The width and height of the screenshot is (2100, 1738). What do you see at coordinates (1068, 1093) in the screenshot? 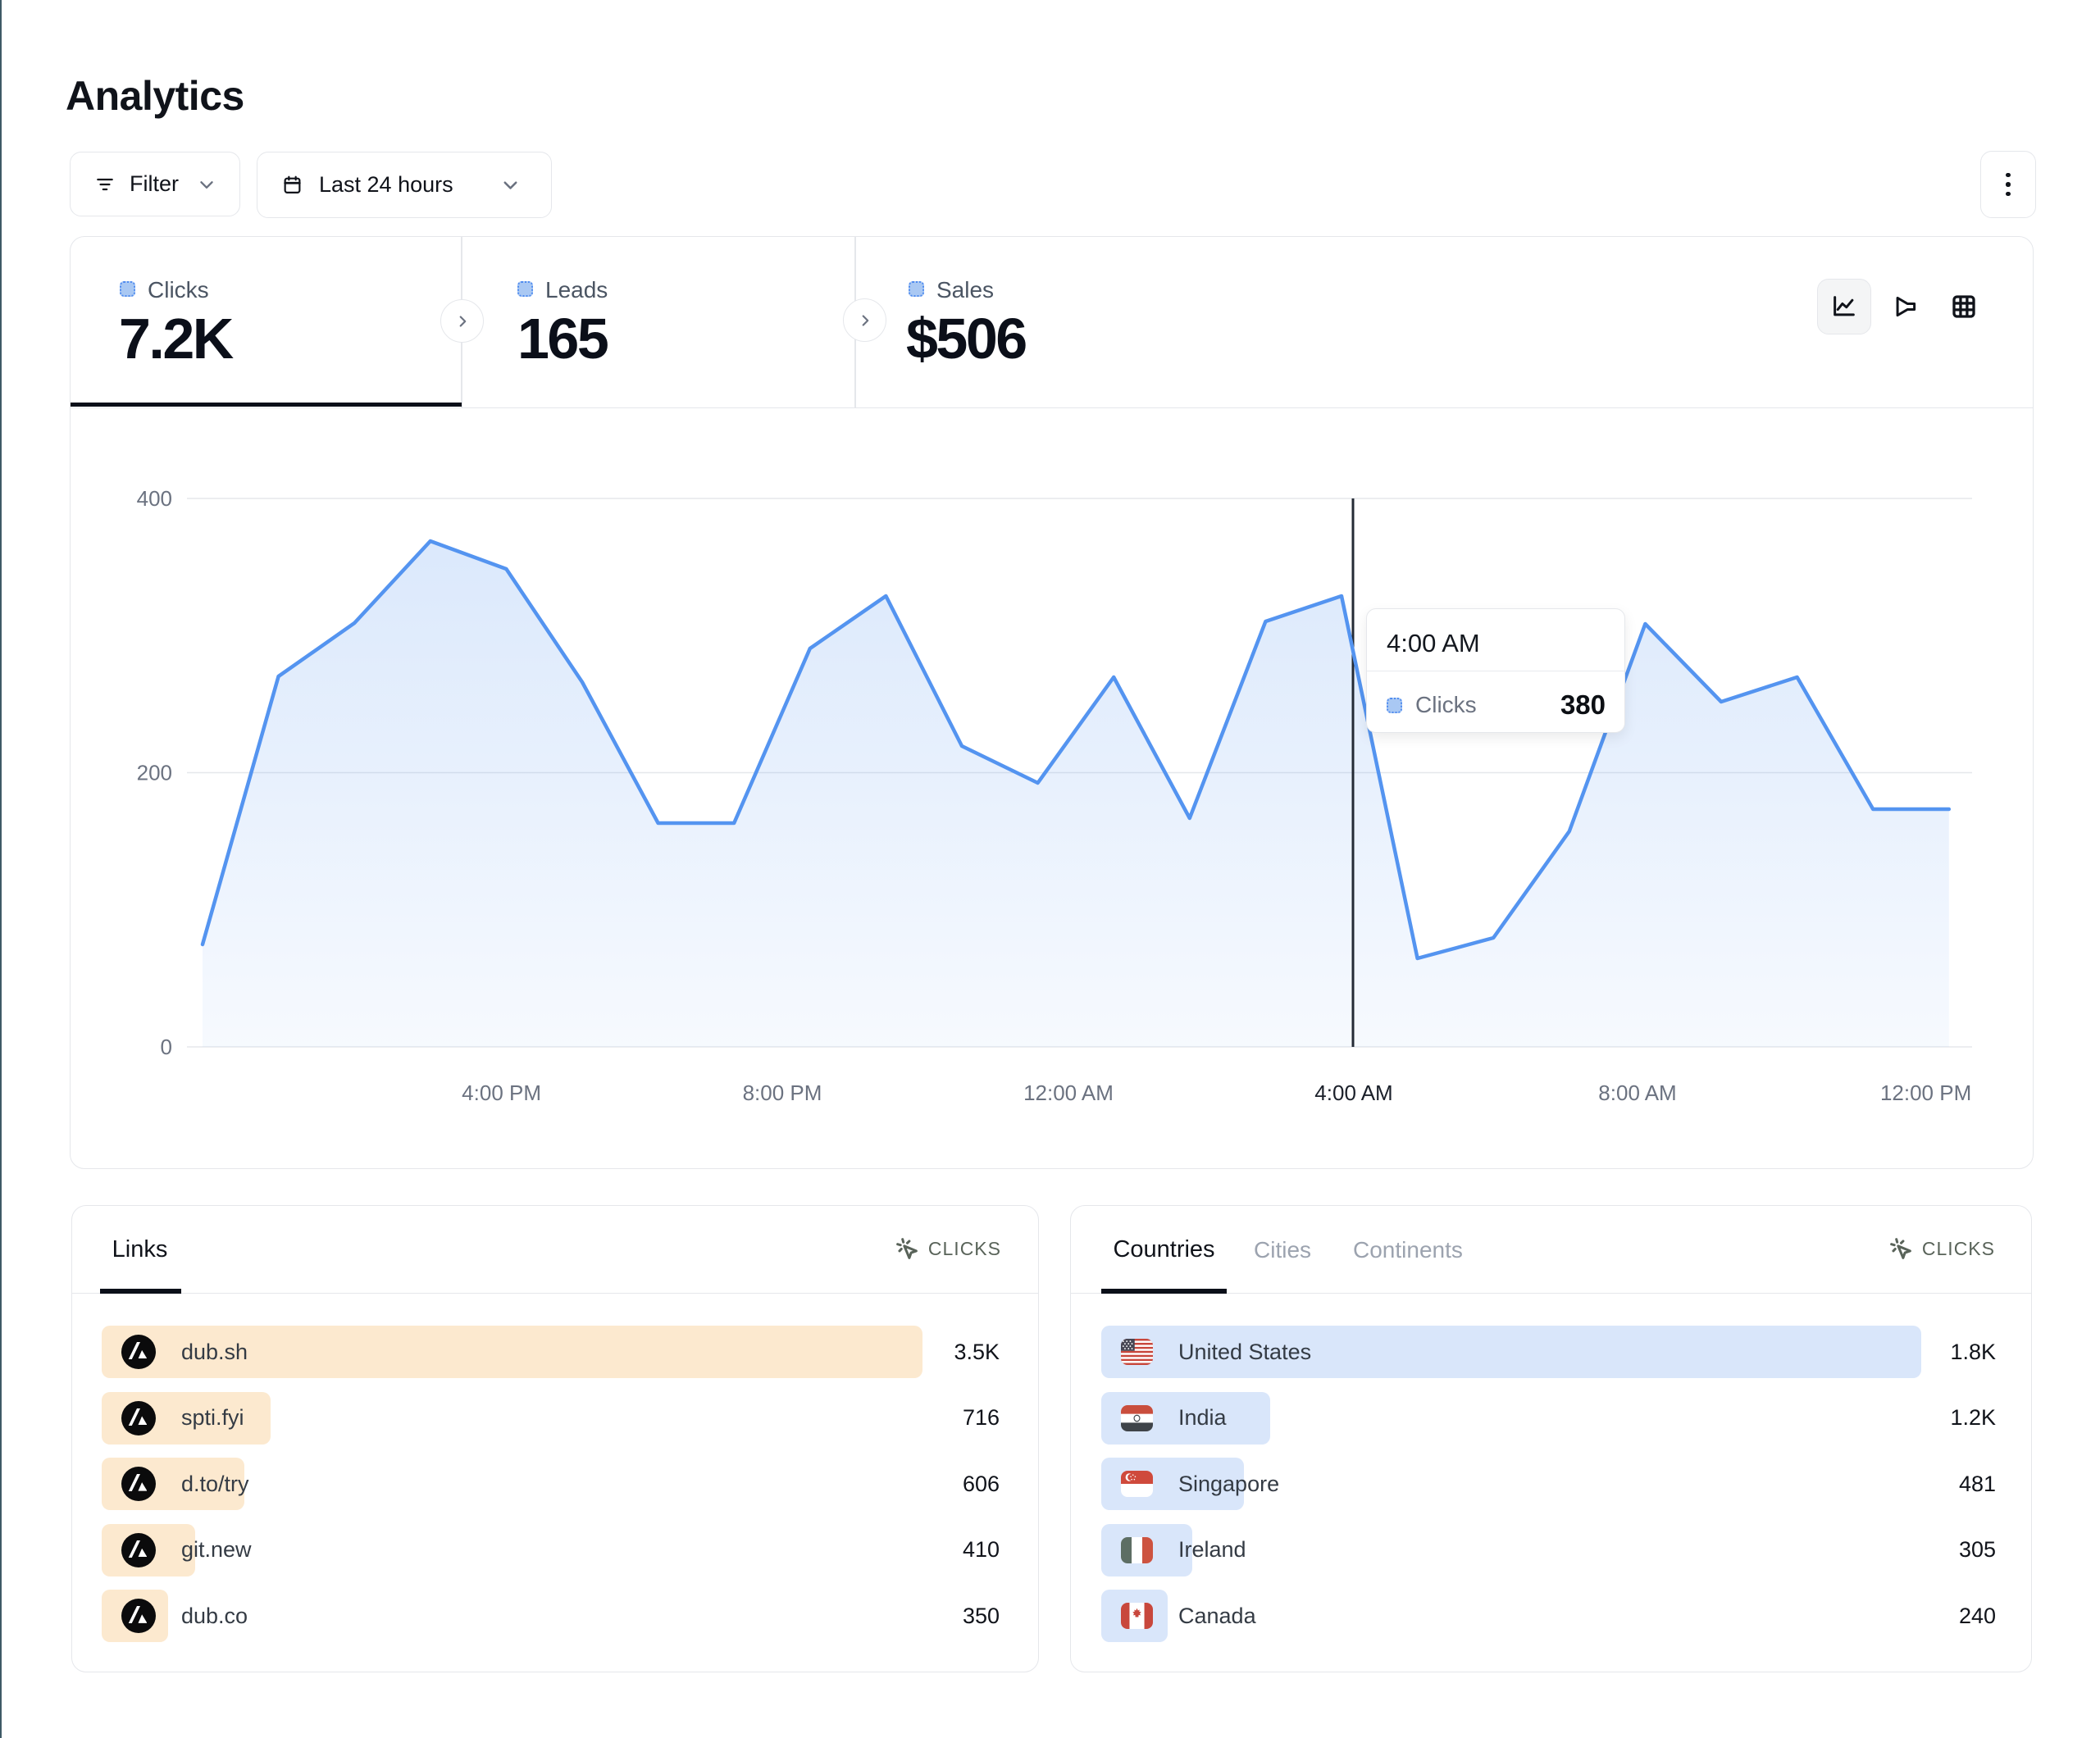
I see `svg-text: 12:00 AM` at bounding box center [1068, 1093].